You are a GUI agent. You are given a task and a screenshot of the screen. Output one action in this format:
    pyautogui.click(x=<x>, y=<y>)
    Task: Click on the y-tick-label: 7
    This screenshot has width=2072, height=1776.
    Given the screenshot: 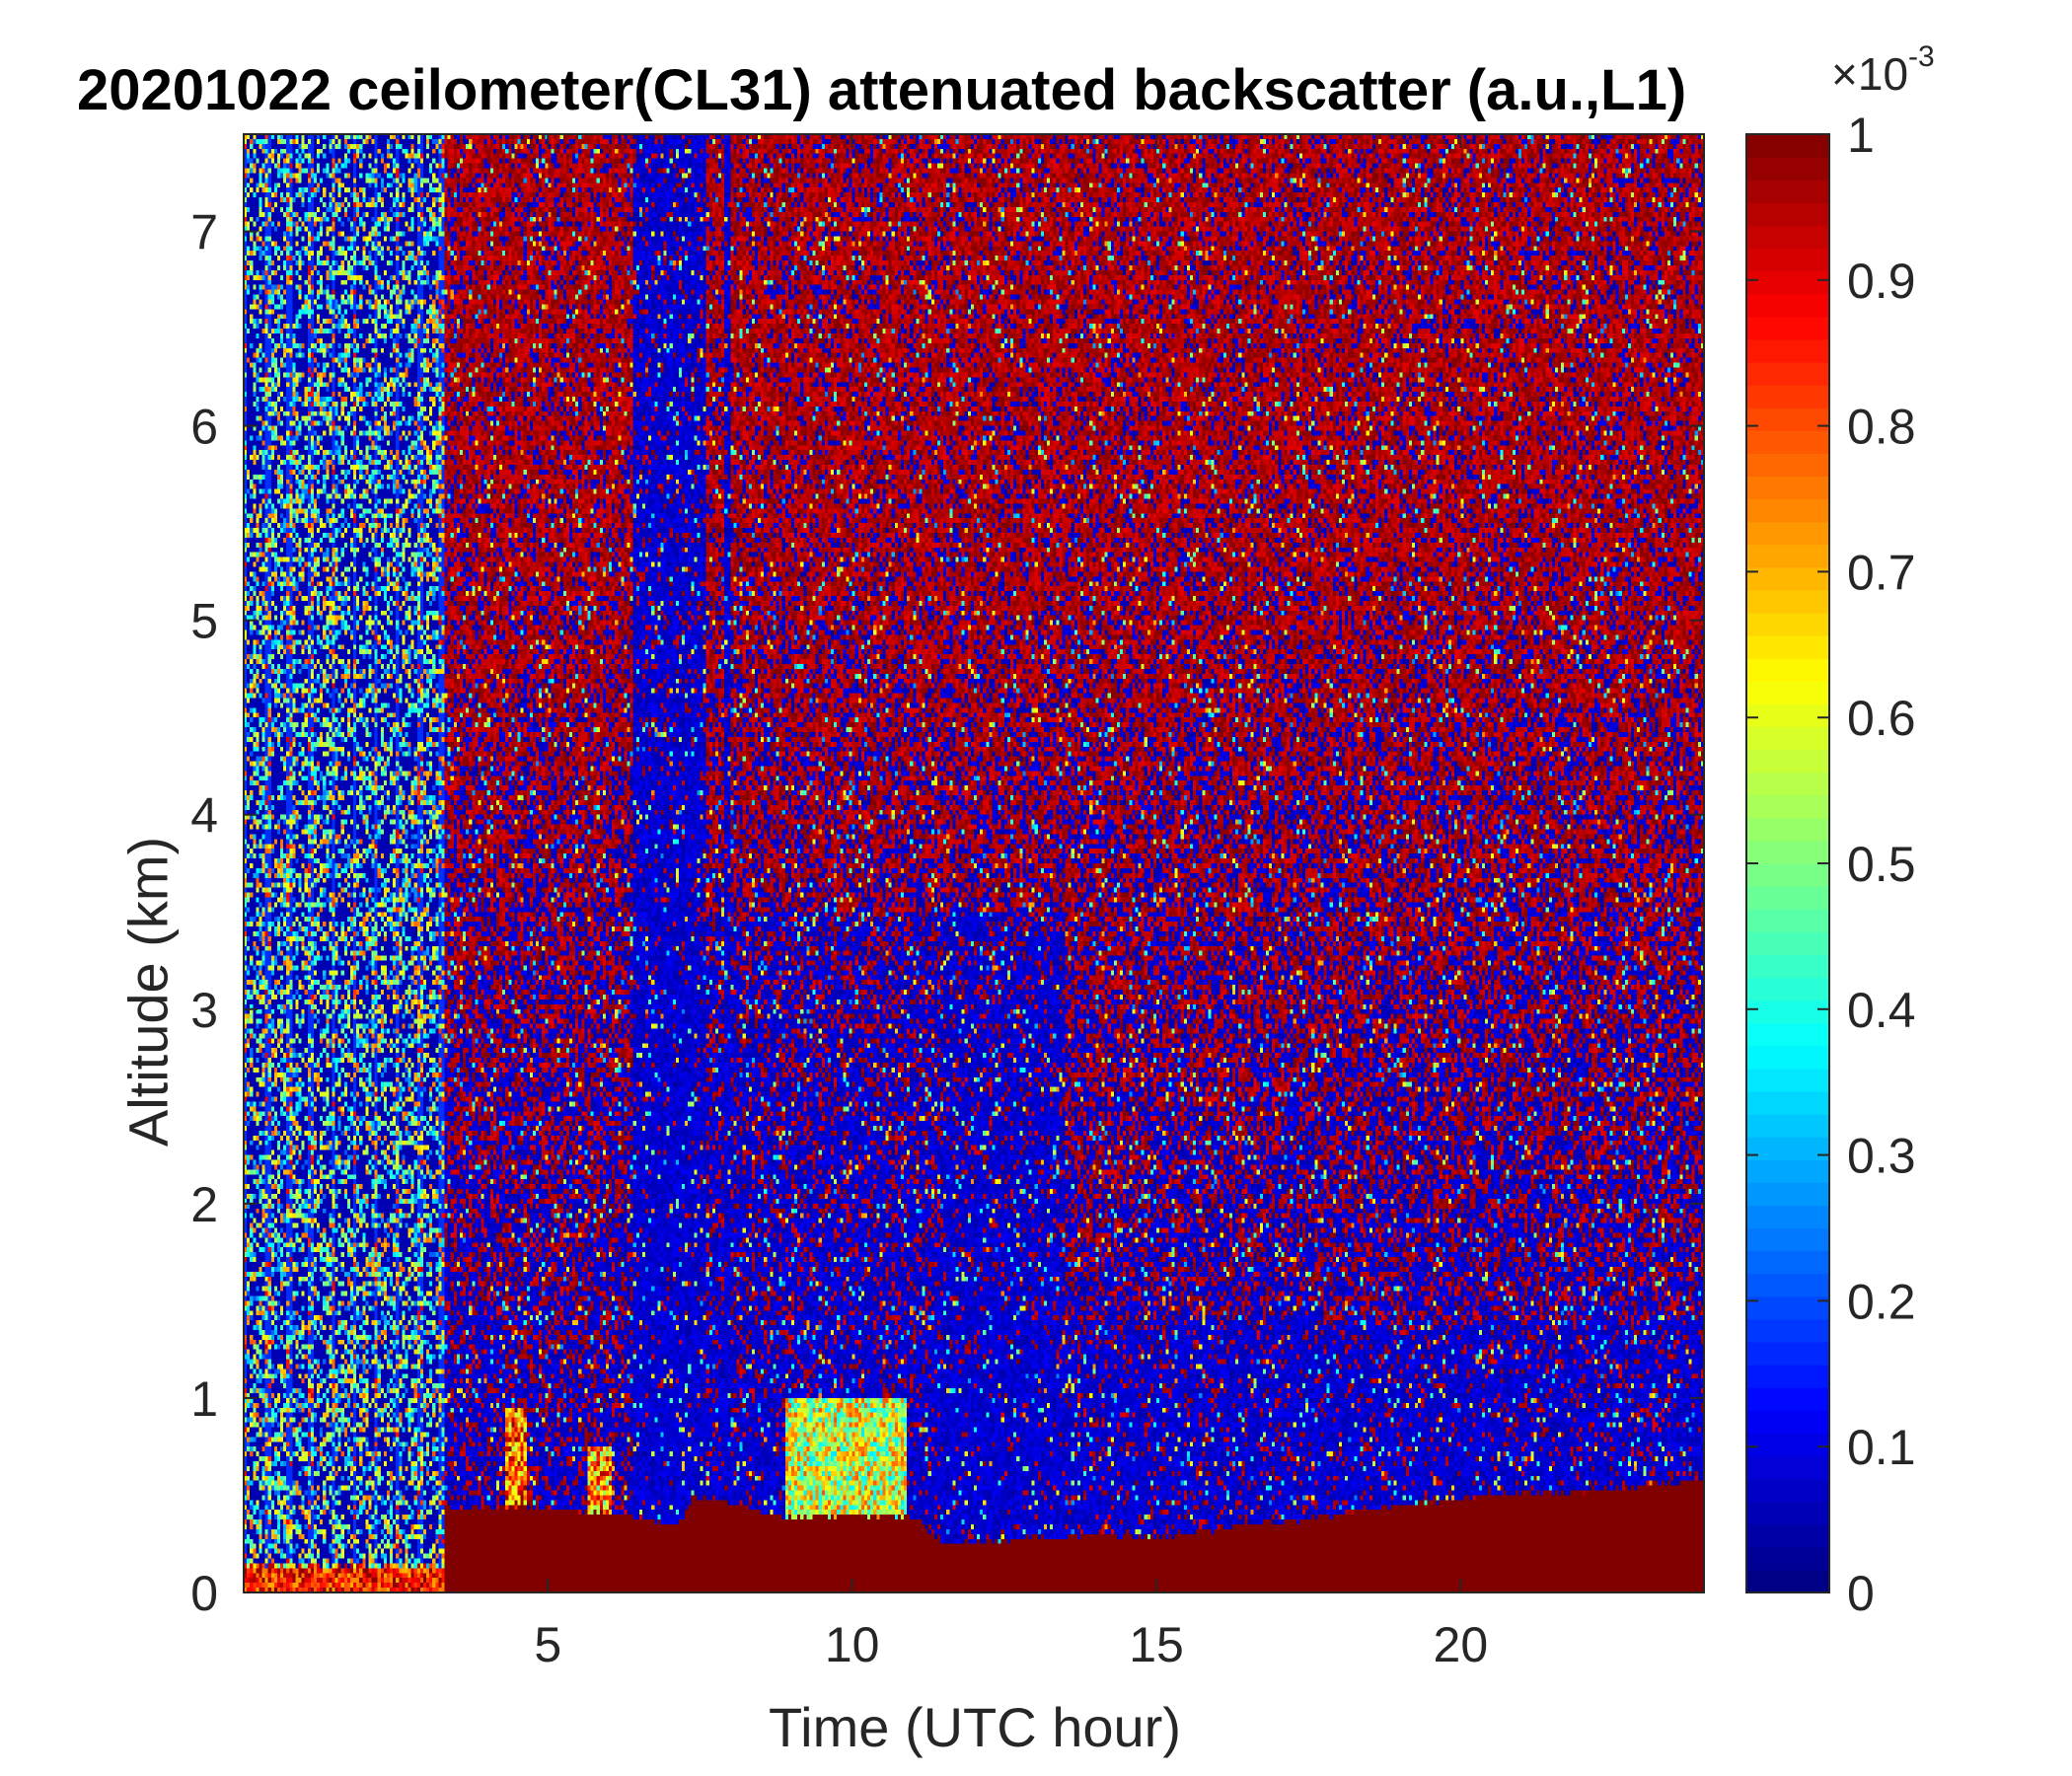 What is the action you would take?
    pyautogui.click(x=204, y=233)
    